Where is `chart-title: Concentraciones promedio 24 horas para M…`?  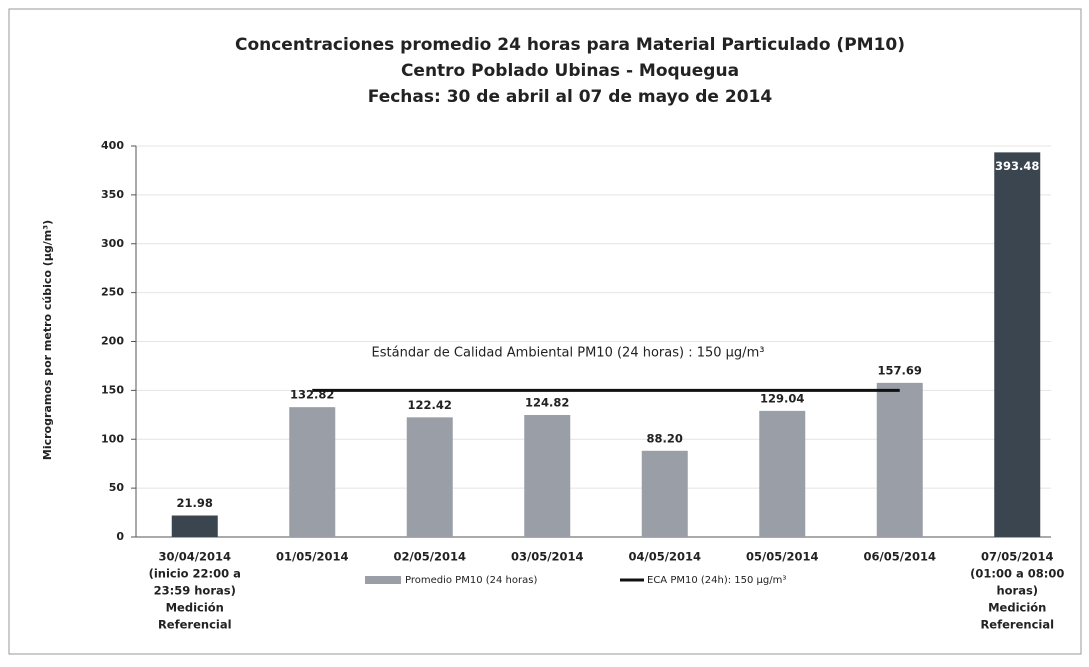
chart-title: Concentraciones promedio 24 horas para M… is located at coordinates (570, 45).